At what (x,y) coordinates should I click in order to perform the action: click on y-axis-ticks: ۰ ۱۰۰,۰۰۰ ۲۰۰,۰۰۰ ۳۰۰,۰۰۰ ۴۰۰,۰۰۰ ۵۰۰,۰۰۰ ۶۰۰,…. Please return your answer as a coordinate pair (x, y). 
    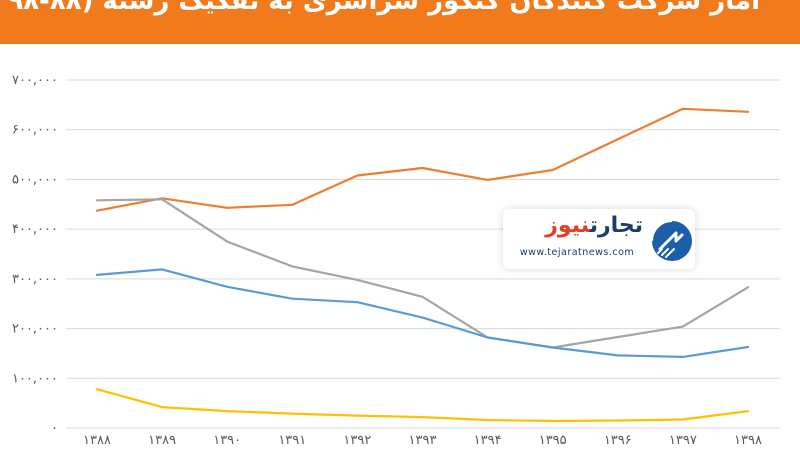
    Looking at the image, I should click on (35, 254).